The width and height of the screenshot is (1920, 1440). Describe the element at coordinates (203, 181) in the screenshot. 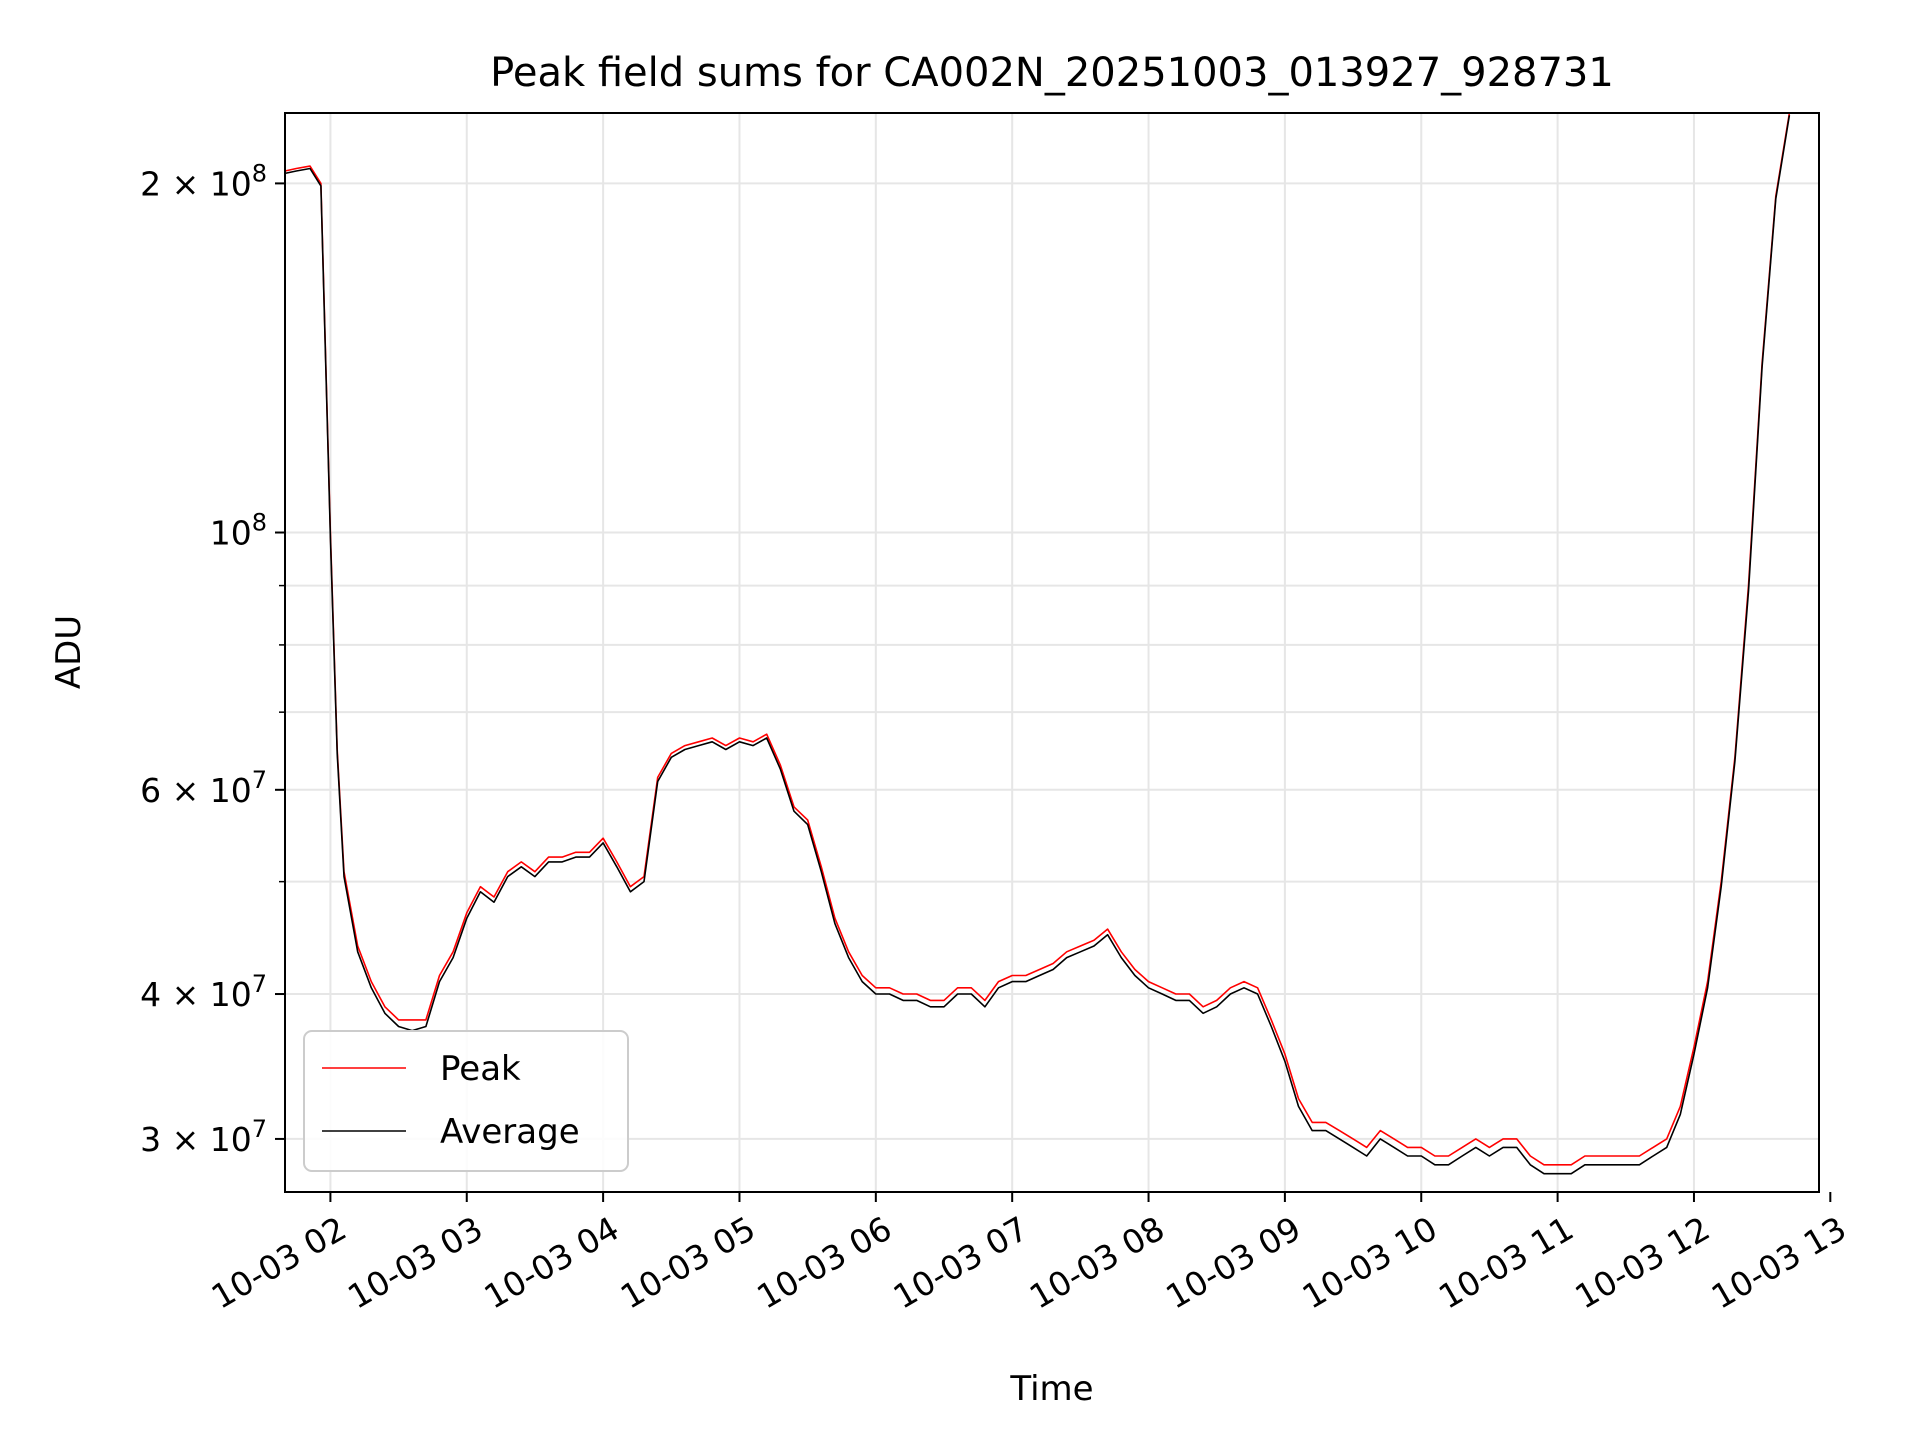

I see `y-tick-label: 2 × 108` at that location.